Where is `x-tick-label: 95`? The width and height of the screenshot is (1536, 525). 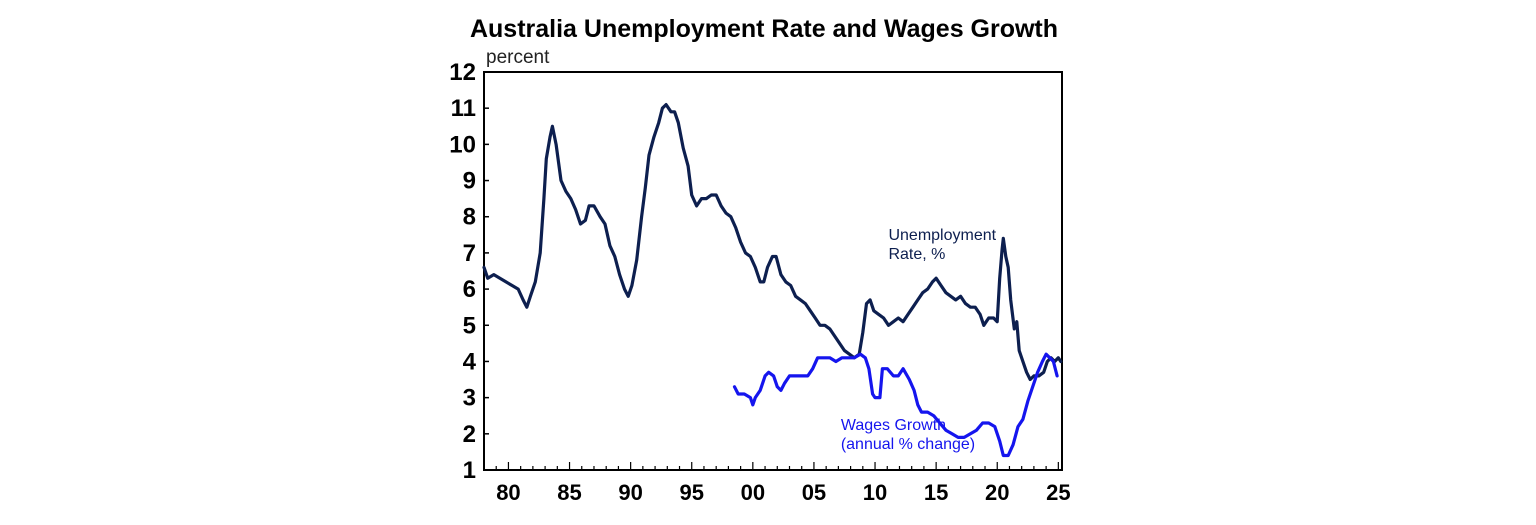 x-tick-label: 95 is located at coordinates (691, 492).